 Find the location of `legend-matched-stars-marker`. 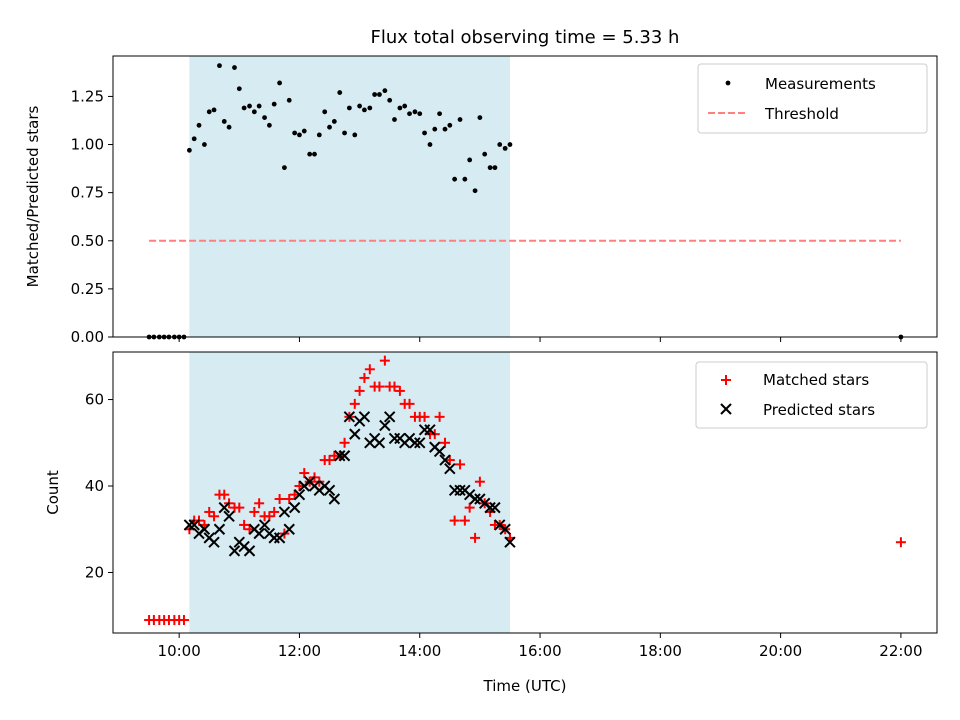

legend-matched-stars-marker is located at coordinates (726, 380).